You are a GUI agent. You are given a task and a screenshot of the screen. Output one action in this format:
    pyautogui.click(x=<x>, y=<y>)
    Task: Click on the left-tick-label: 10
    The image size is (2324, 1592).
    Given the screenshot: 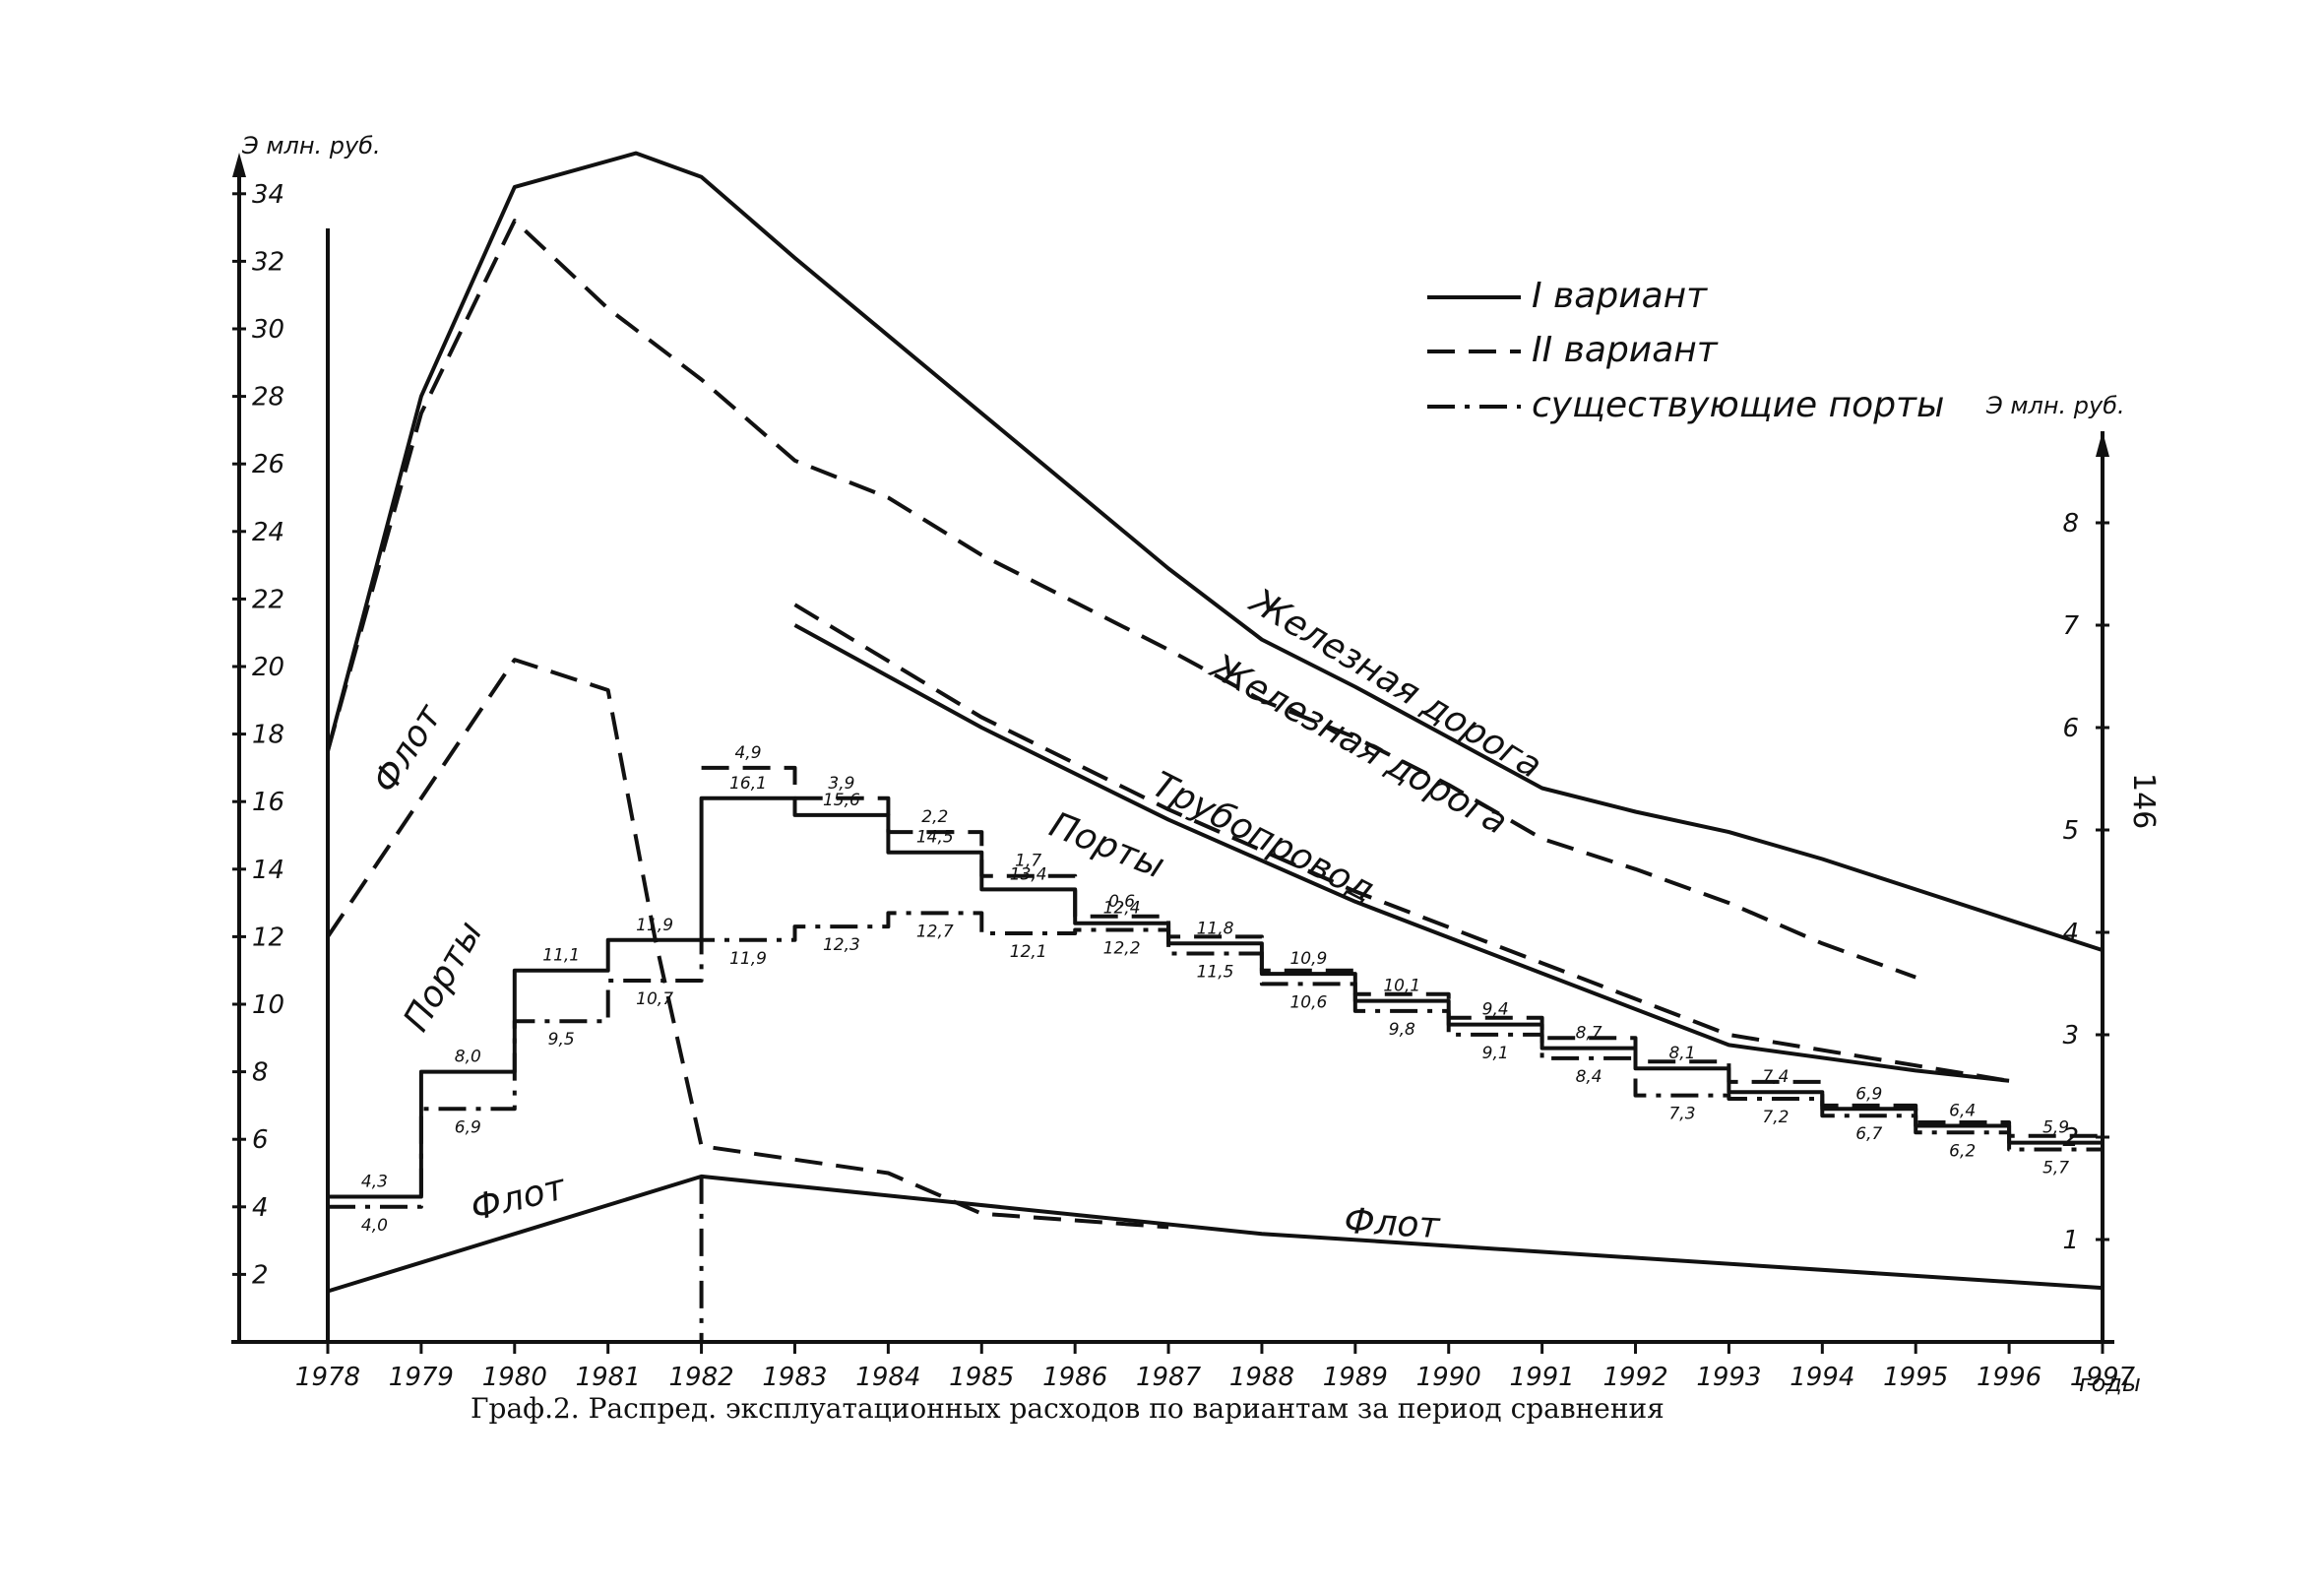 What is the action you would take?
    pyautogui.click(x=268, y=1005)
    